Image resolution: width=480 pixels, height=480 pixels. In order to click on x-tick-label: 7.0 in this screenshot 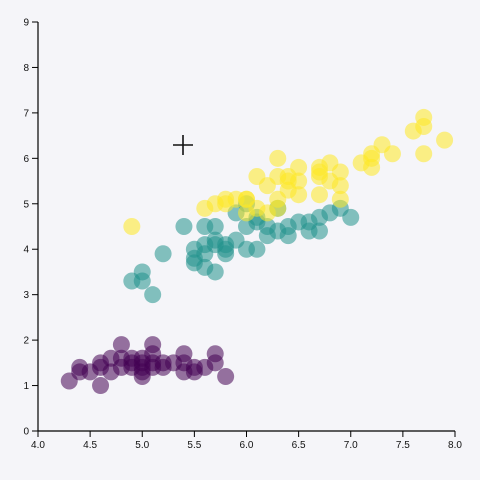, I will do `click(351, 445)`.